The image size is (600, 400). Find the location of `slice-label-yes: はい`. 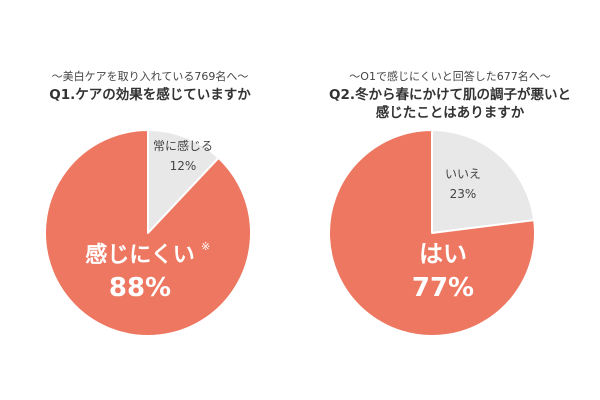

slice-label-yes: はい is located at coordinates (443, 254).